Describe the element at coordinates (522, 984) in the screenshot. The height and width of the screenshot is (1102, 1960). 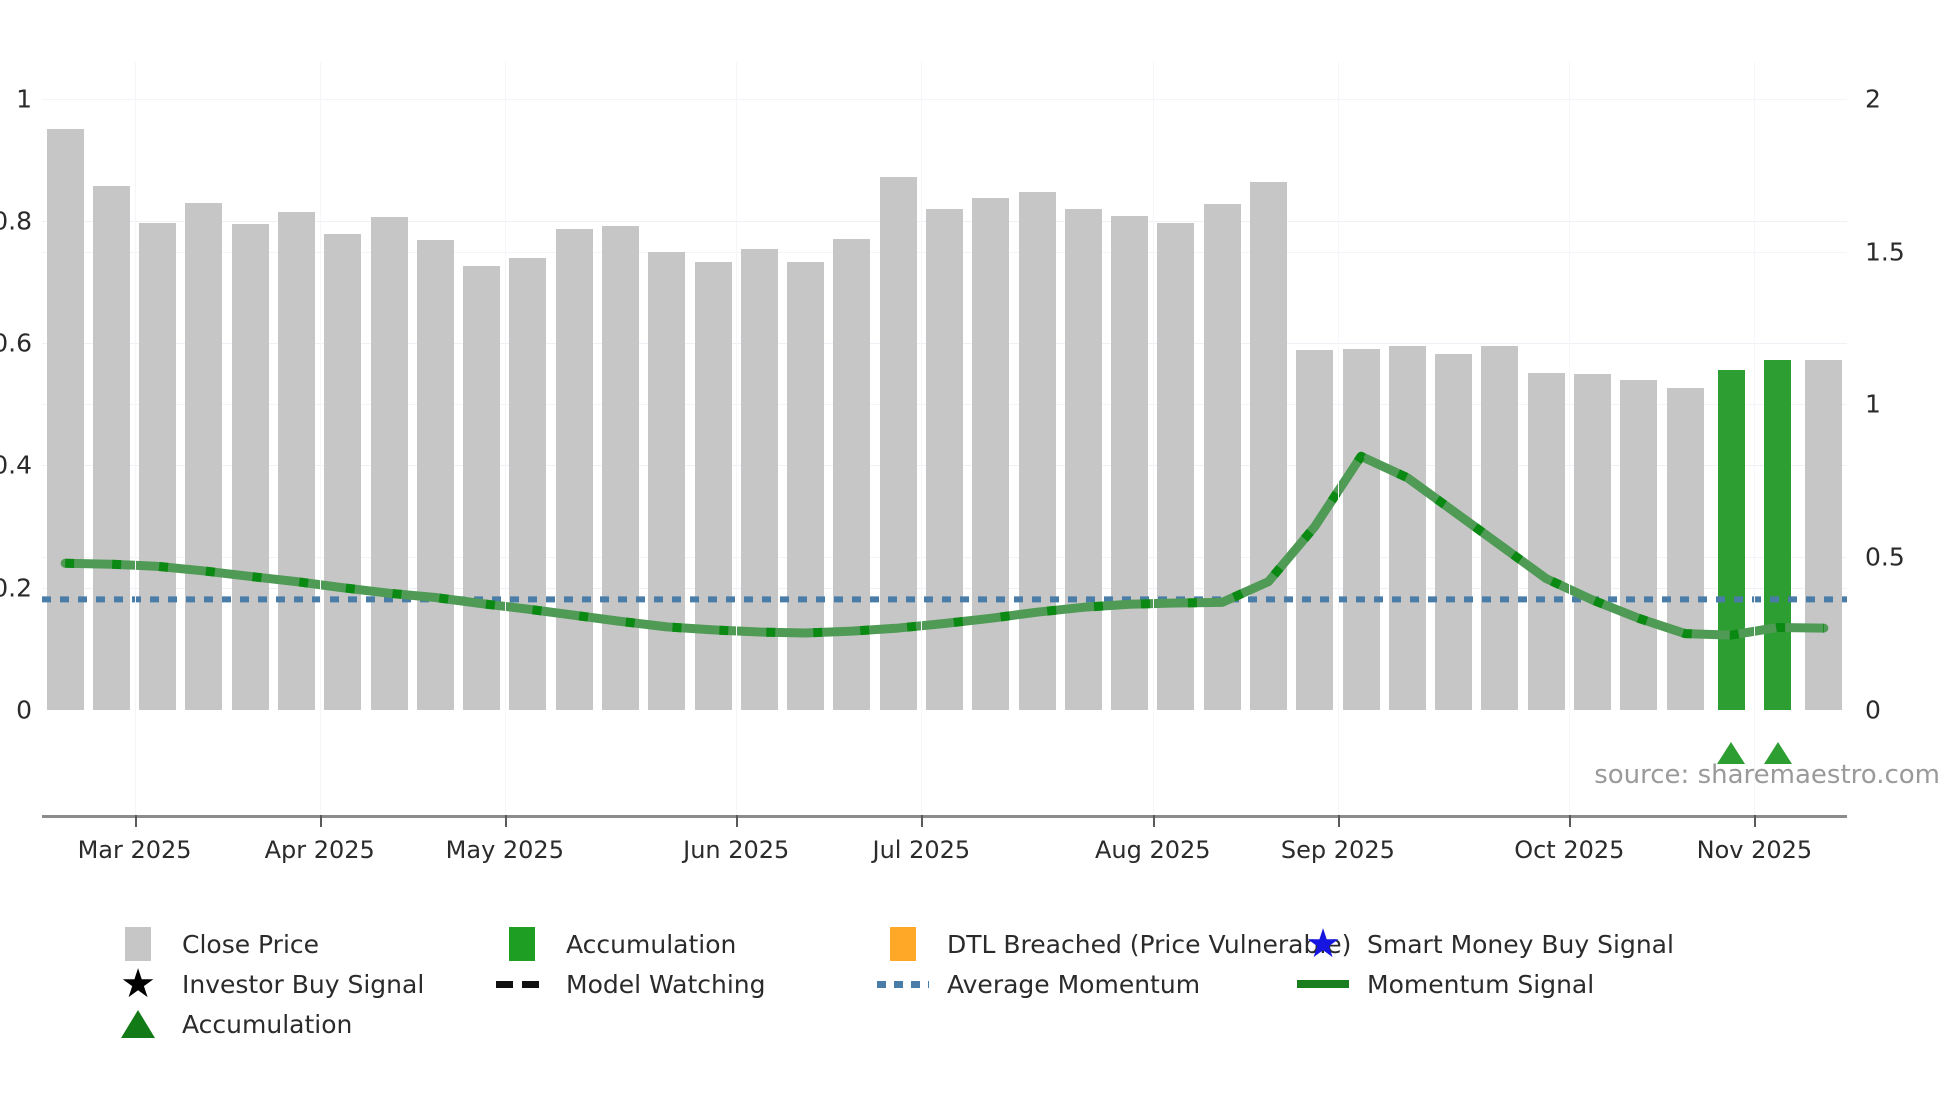
I see `dashed-line-glyph-icon` at that location.